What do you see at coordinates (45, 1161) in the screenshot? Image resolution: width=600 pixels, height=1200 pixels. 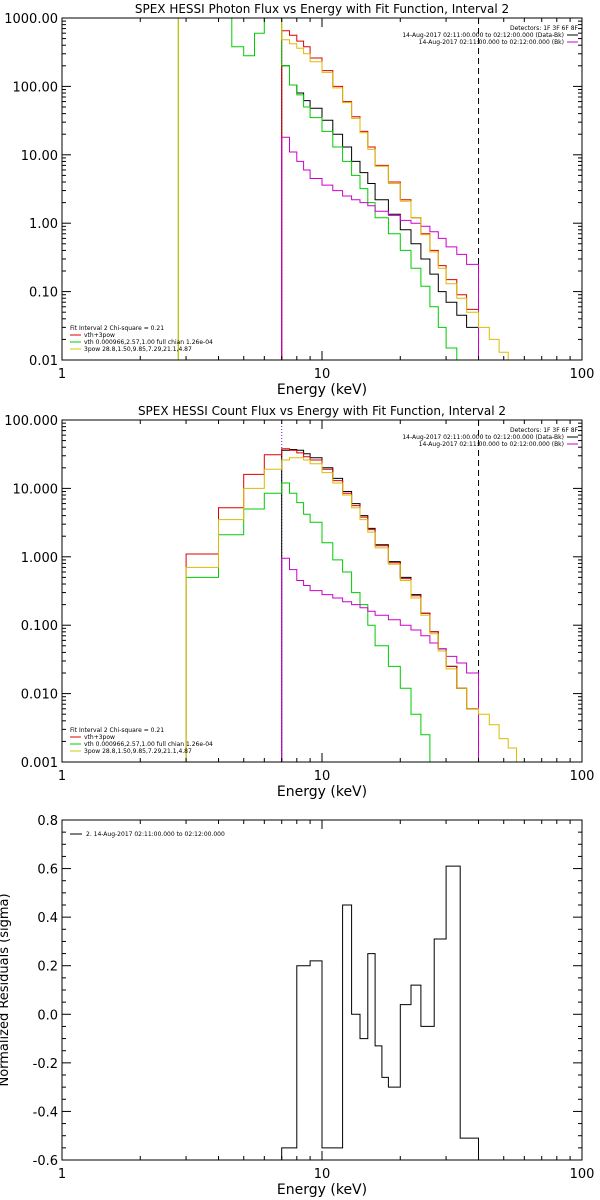 I see `y-tick-label: -0.6` at bounding box center [45, 1161].